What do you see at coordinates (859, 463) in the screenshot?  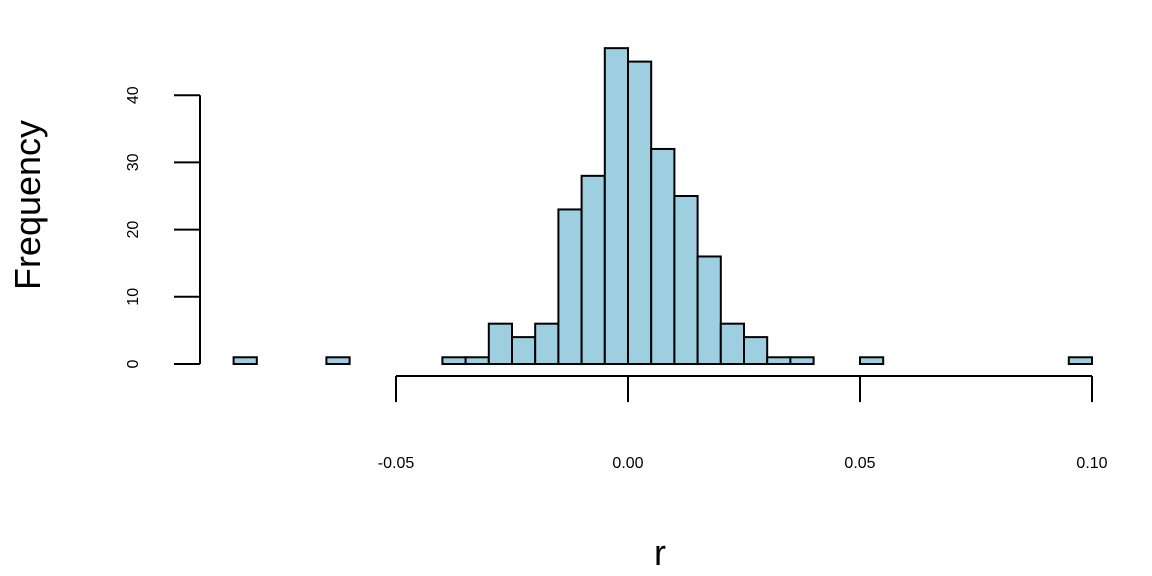 I see `x-tick-label-2: 0.05` at bounding box center [859, 463].